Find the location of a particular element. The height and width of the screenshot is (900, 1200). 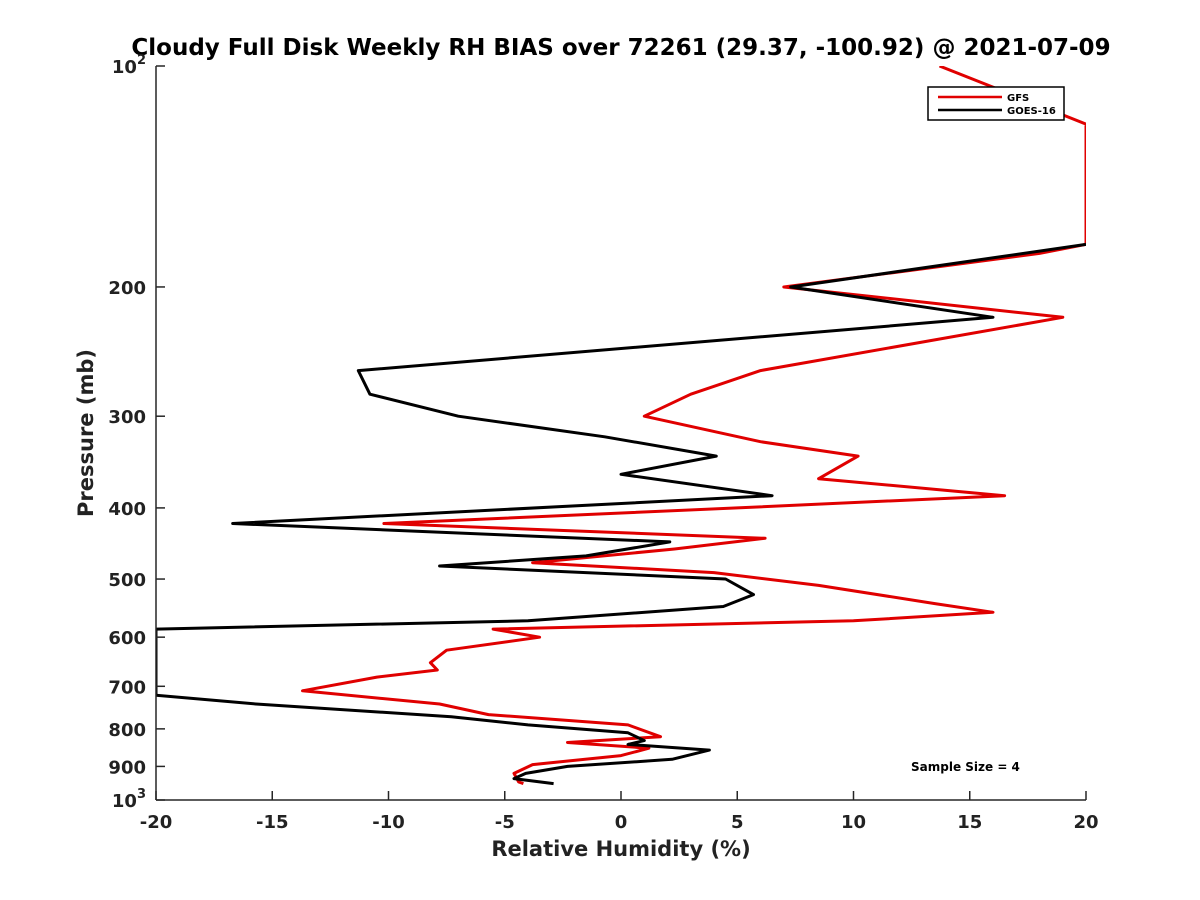

y-tick-label: 400 is located at coordinates (127, 509).